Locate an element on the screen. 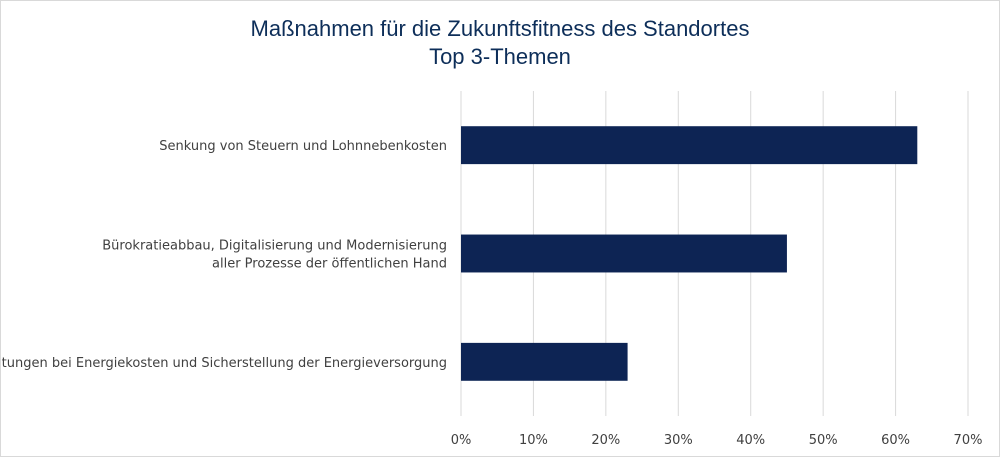  x-tick-label: 60% is located at coordinates (895, 440).